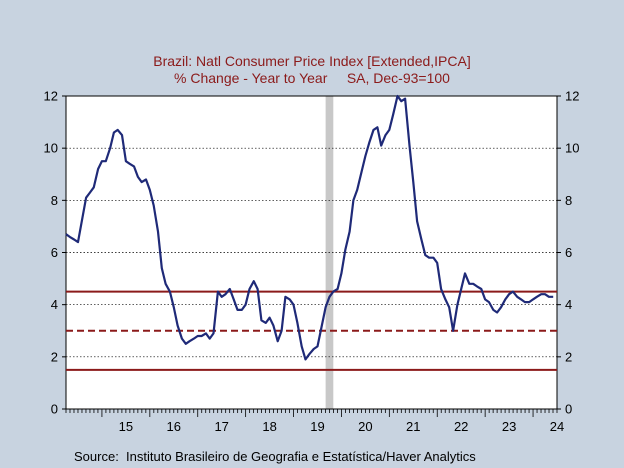  I want to click on y-tick-label-right: 0, so click(568, 409).